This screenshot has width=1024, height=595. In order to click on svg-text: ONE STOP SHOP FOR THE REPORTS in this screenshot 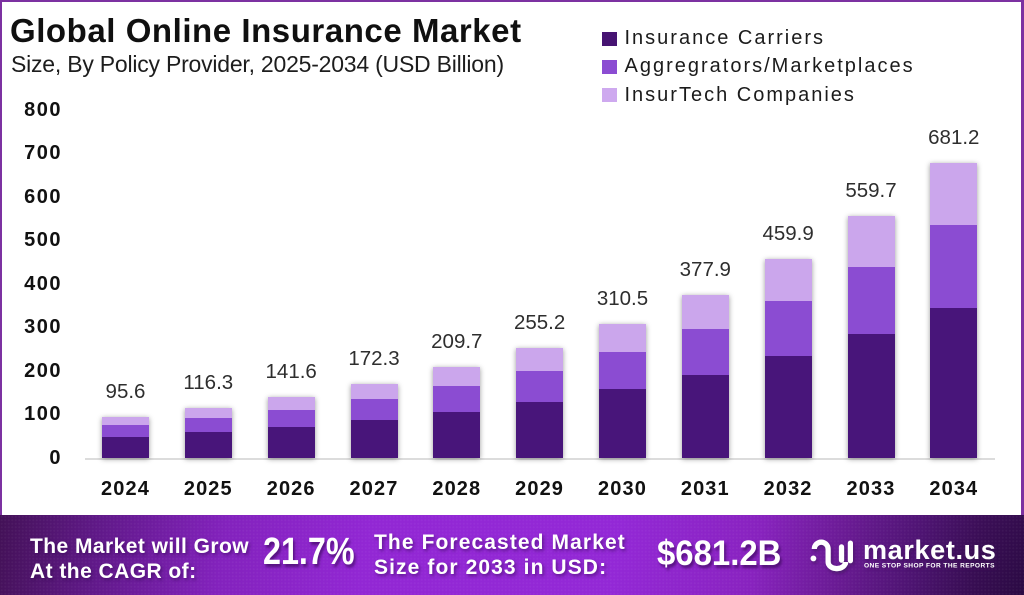, I will do `click(929, 565)`.